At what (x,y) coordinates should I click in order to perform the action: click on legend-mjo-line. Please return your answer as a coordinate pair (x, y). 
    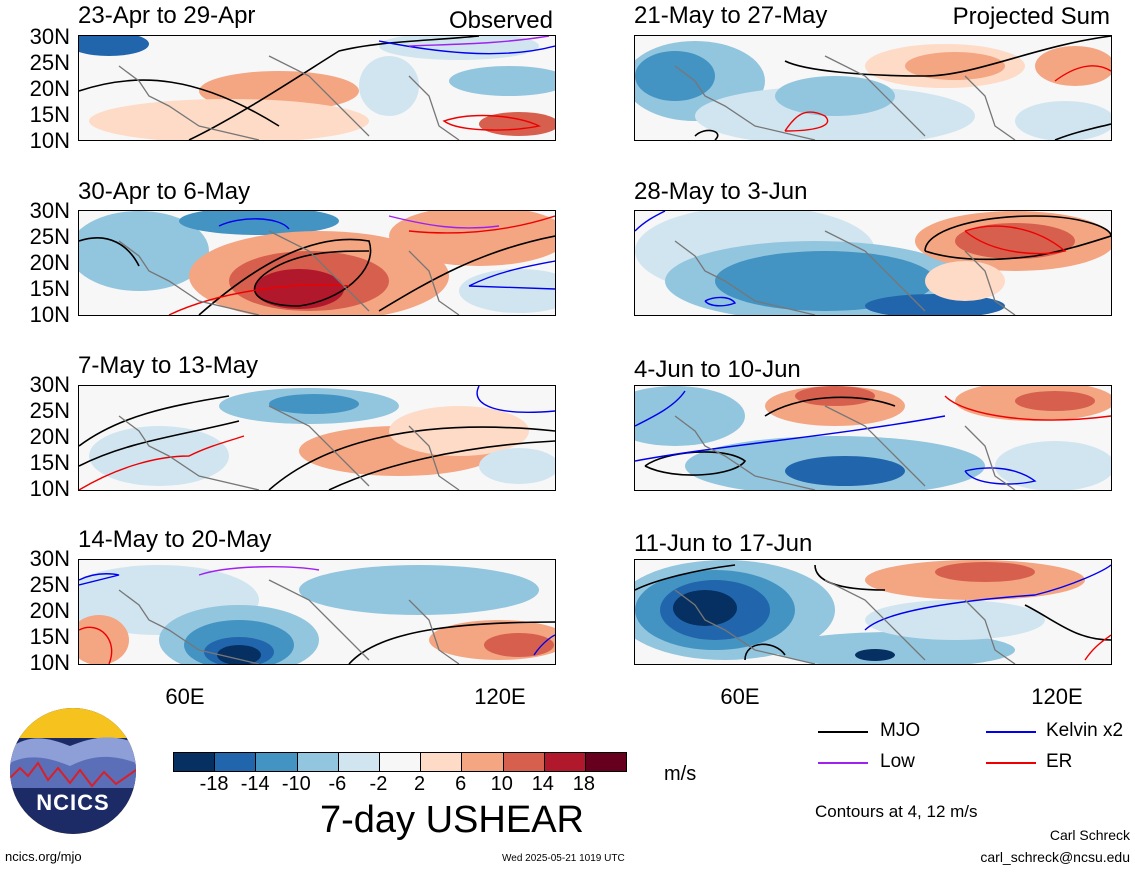
    Looking at the image, I should click on (843, 732).